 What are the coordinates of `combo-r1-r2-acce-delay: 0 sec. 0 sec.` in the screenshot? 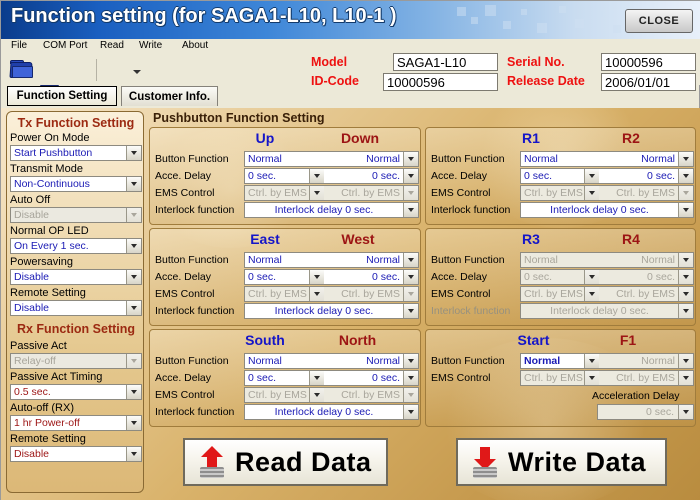 It's located at (607, 176).